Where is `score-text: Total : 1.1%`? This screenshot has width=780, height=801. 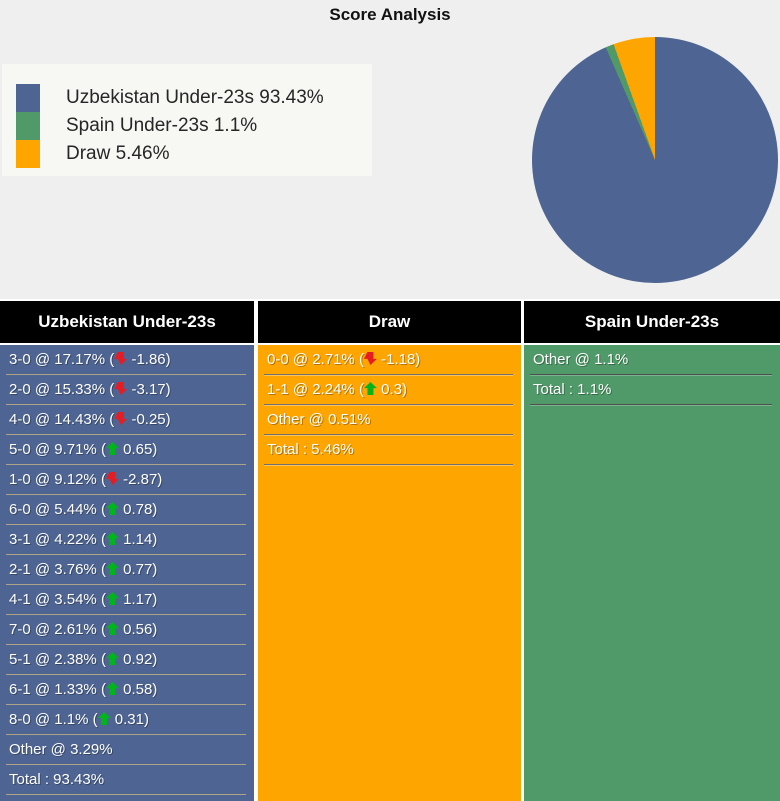
score-text: Total : 1.1% is located at coordinates (572, 389).